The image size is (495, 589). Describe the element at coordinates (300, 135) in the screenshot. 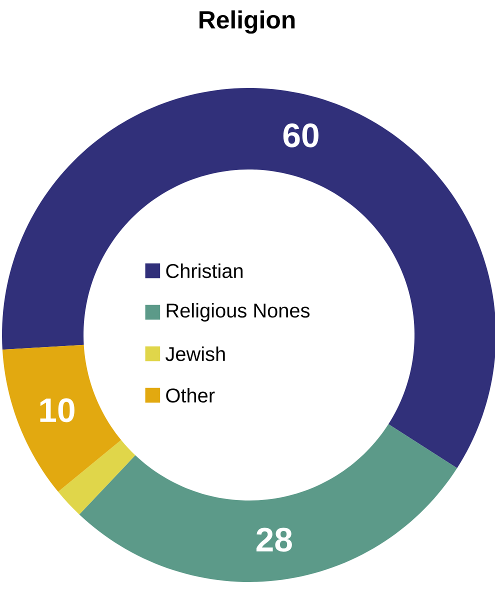

I see `data-label: 60` at that location.